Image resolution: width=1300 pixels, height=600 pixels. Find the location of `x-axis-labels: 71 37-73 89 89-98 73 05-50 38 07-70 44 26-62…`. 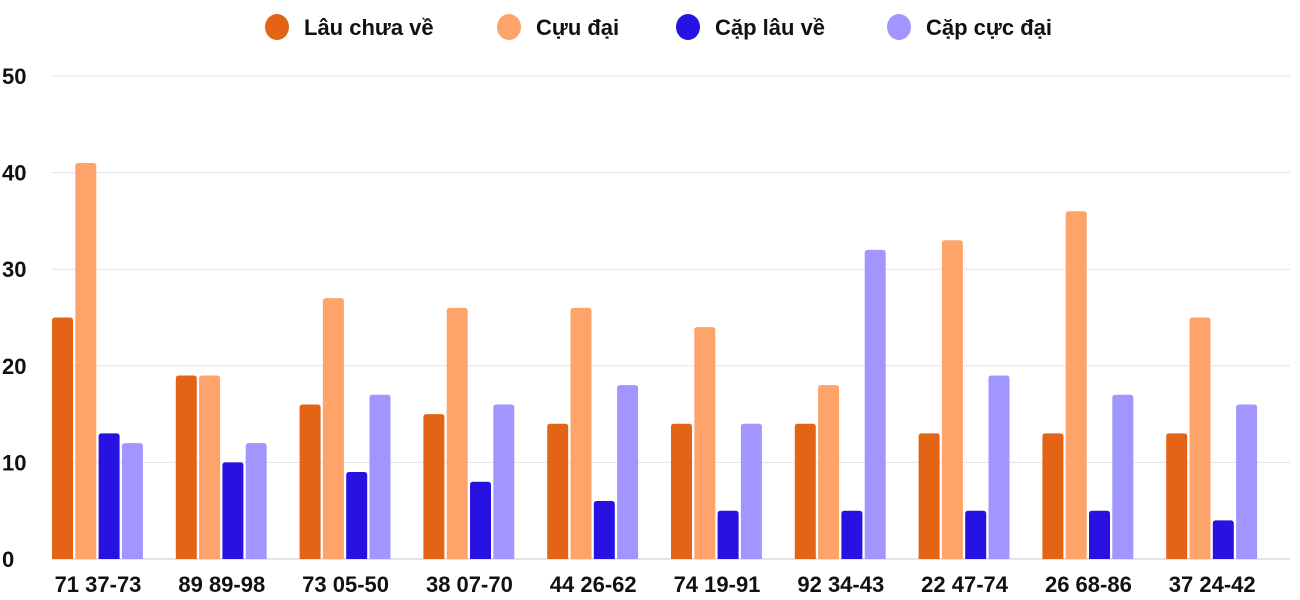

x-axis-labels: 71 37-73 89 89-98 73 05-50 38 07-70 44 26-62… is located at coordinates (655, 584).